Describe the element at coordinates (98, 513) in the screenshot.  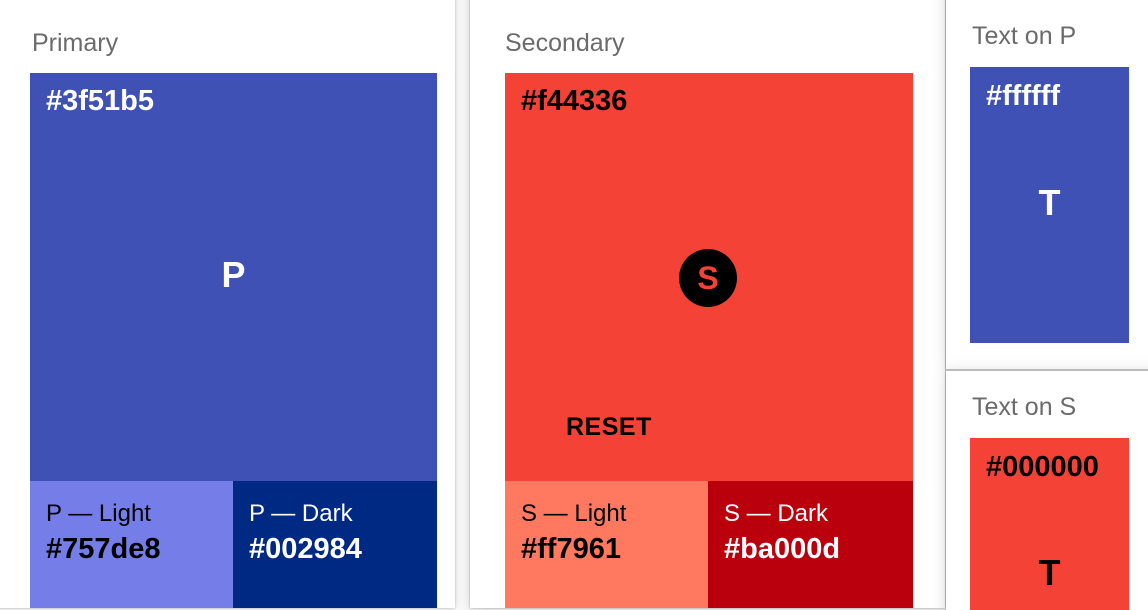
I see `primary-light-name: P — Light` at that location.